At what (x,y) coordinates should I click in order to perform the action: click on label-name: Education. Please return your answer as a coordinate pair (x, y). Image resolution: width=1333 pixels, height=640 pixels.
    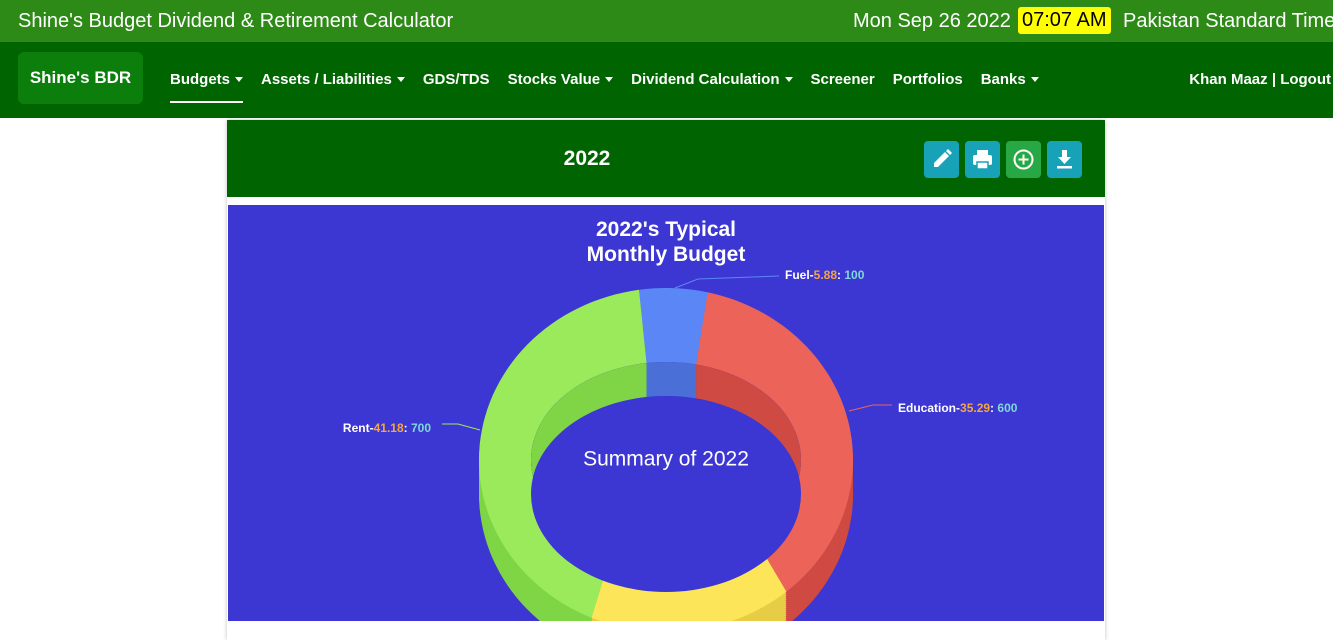
    Looking at the image, I should click on (927, 408).